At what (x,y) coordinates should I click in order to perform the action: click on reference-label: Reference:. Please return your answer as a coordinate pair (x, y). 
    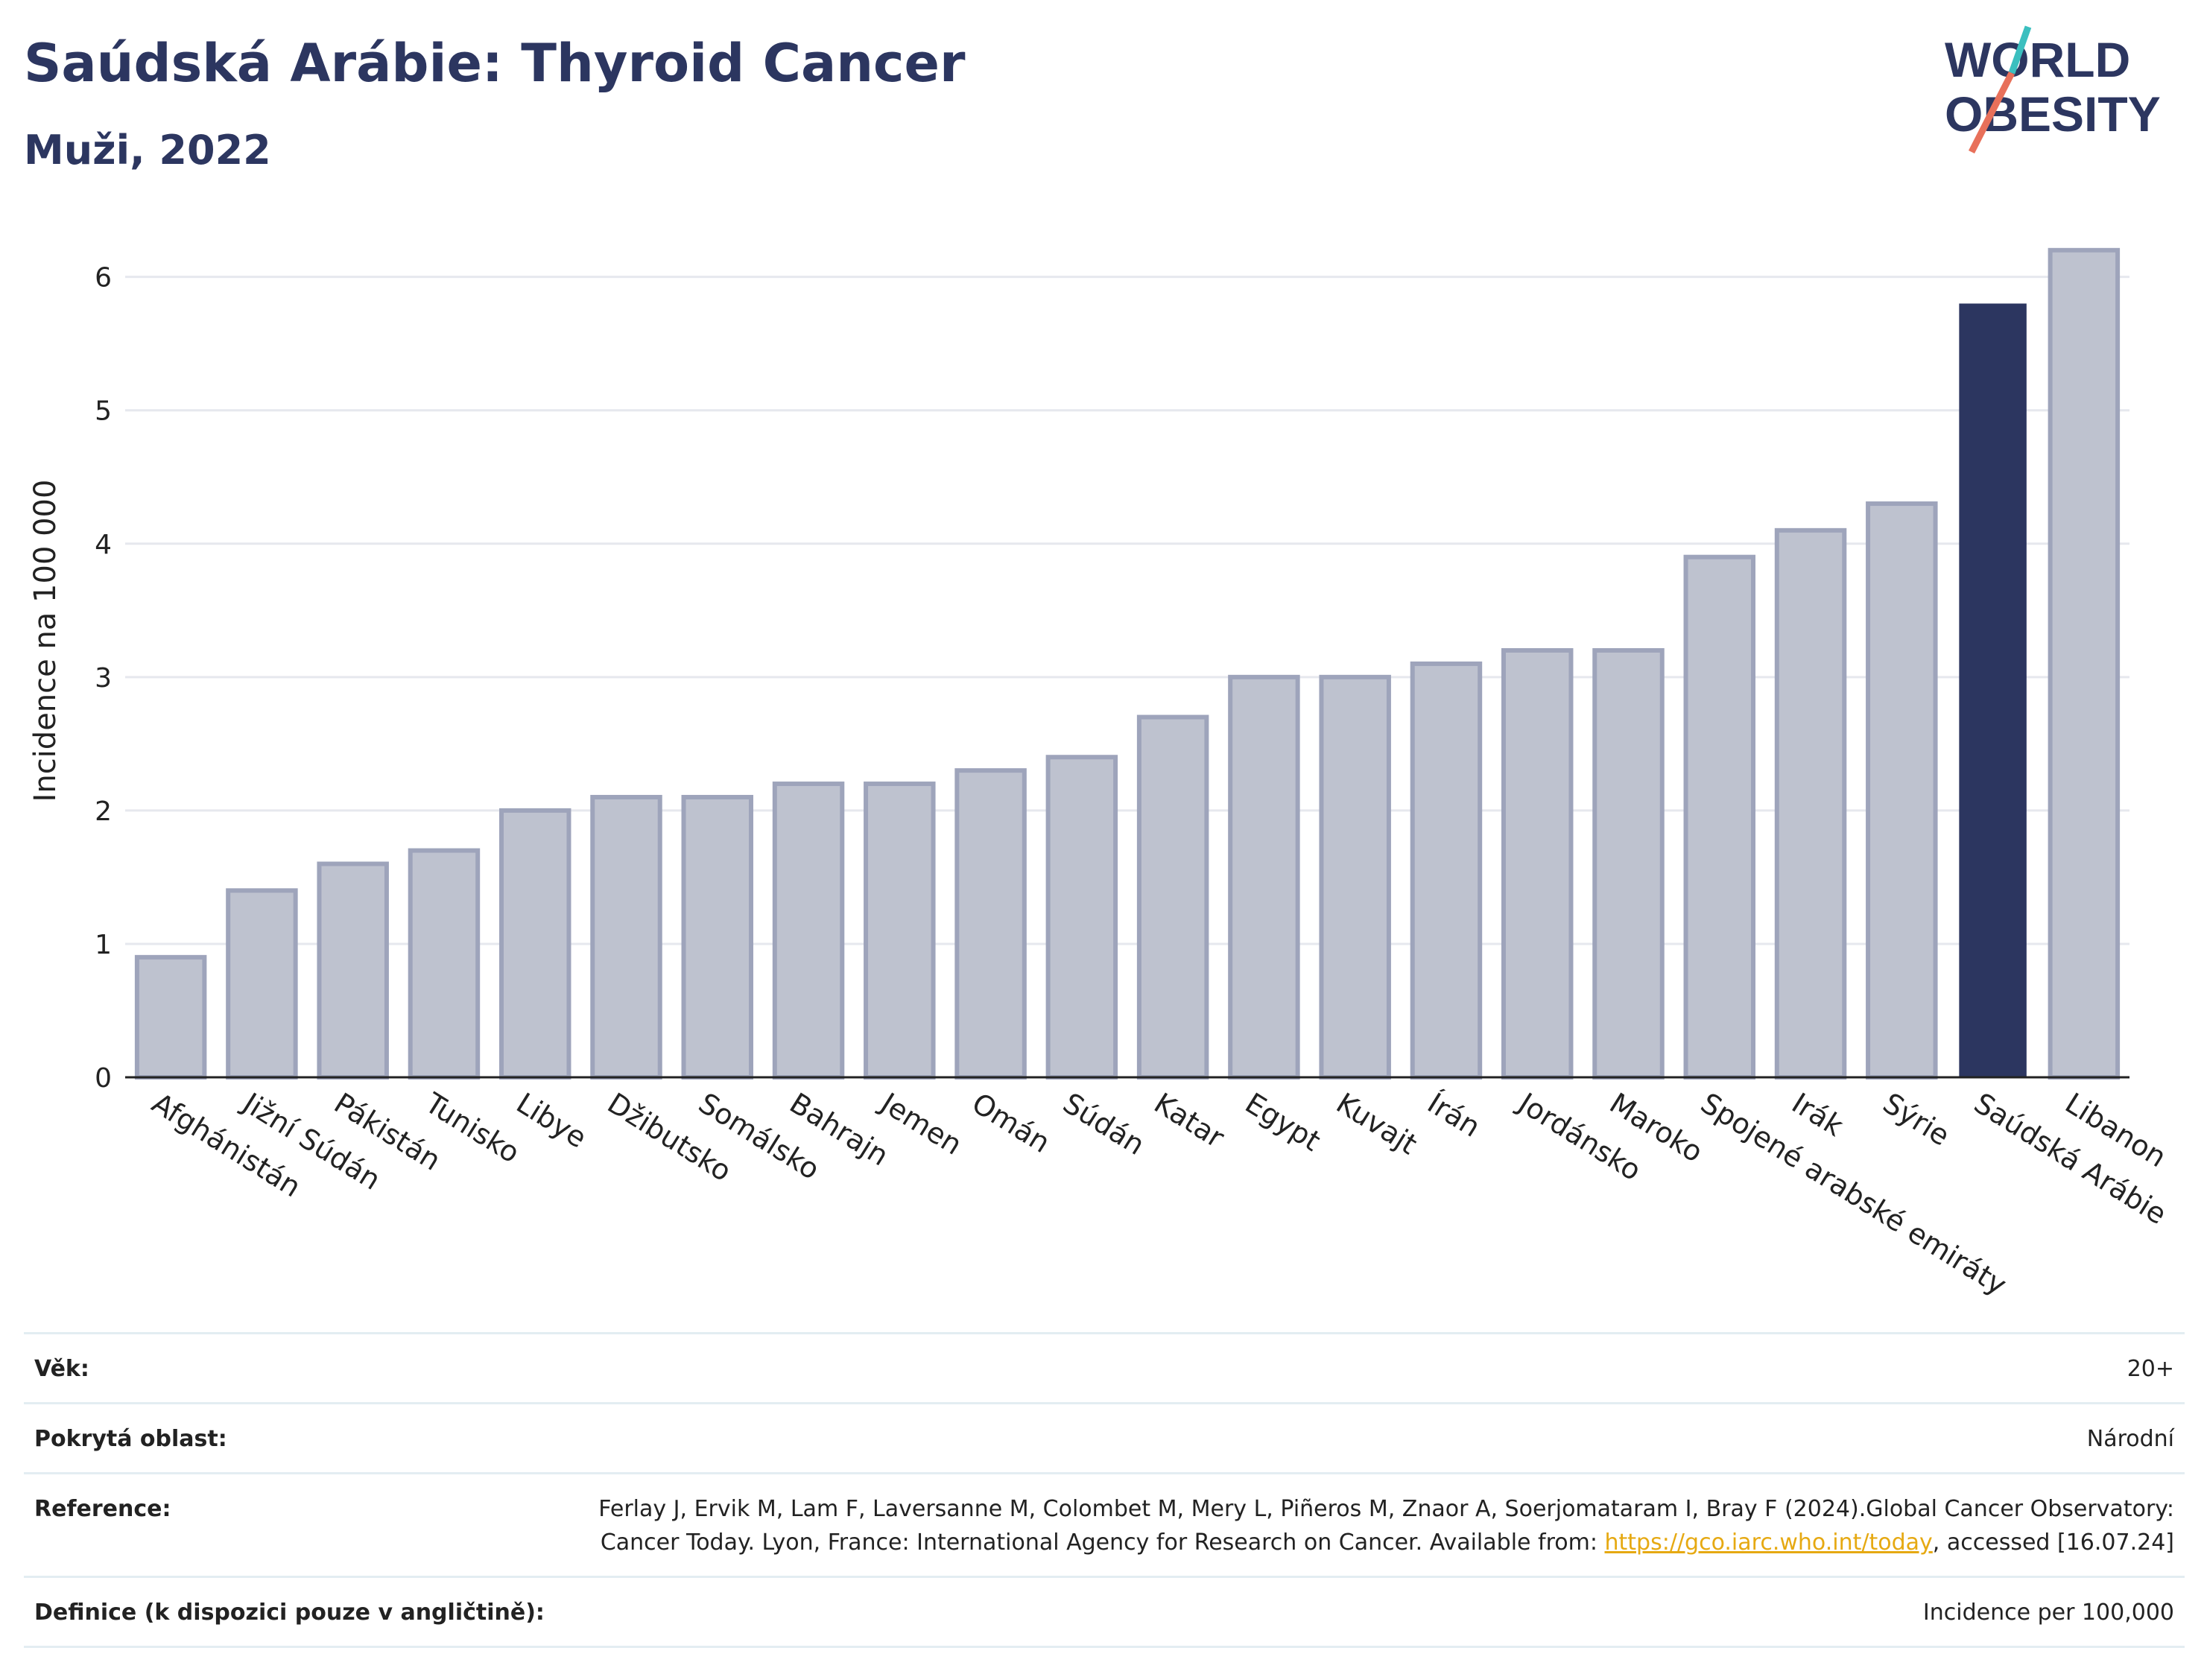
    Looking at the image, I should click on (103, 1509).